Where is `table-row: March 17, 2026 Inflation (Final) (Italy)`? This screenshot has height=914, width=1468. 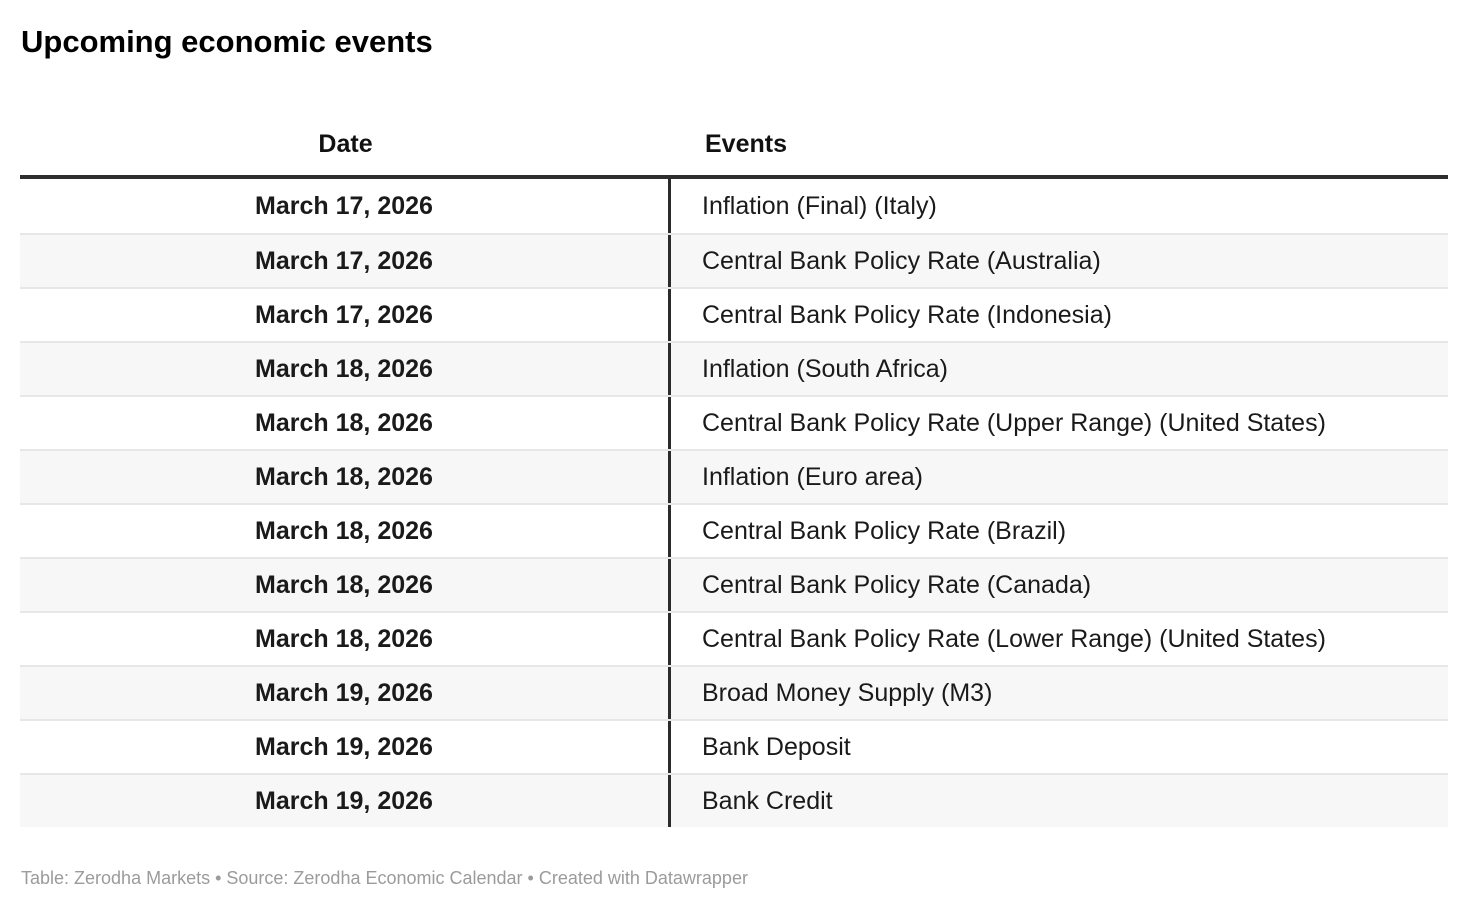 table-row: March 17, 2026 Inflation (Final) (Italy) is located at coordinates (734, 206).